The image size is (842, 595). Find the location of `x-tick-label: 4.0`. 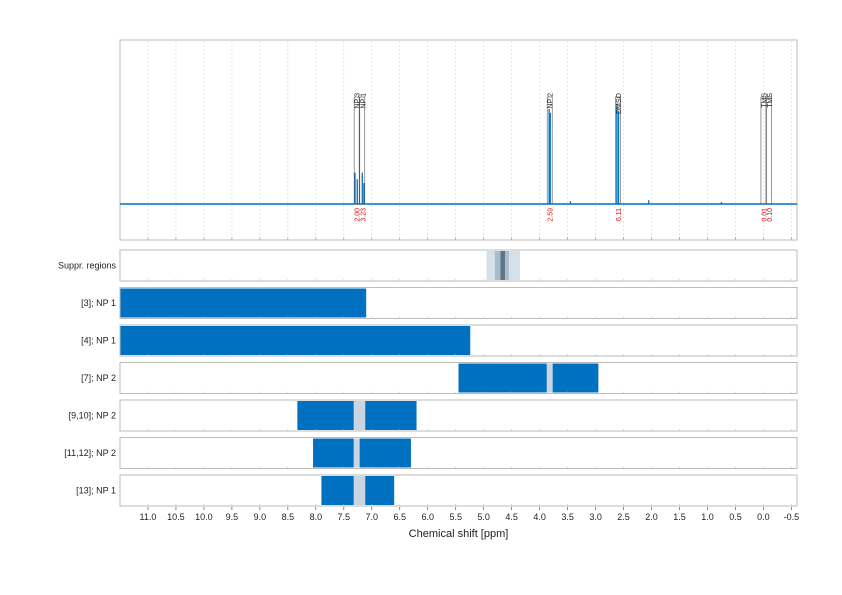

x-tick-label: 4.0 is located at coordinates (539, 517).